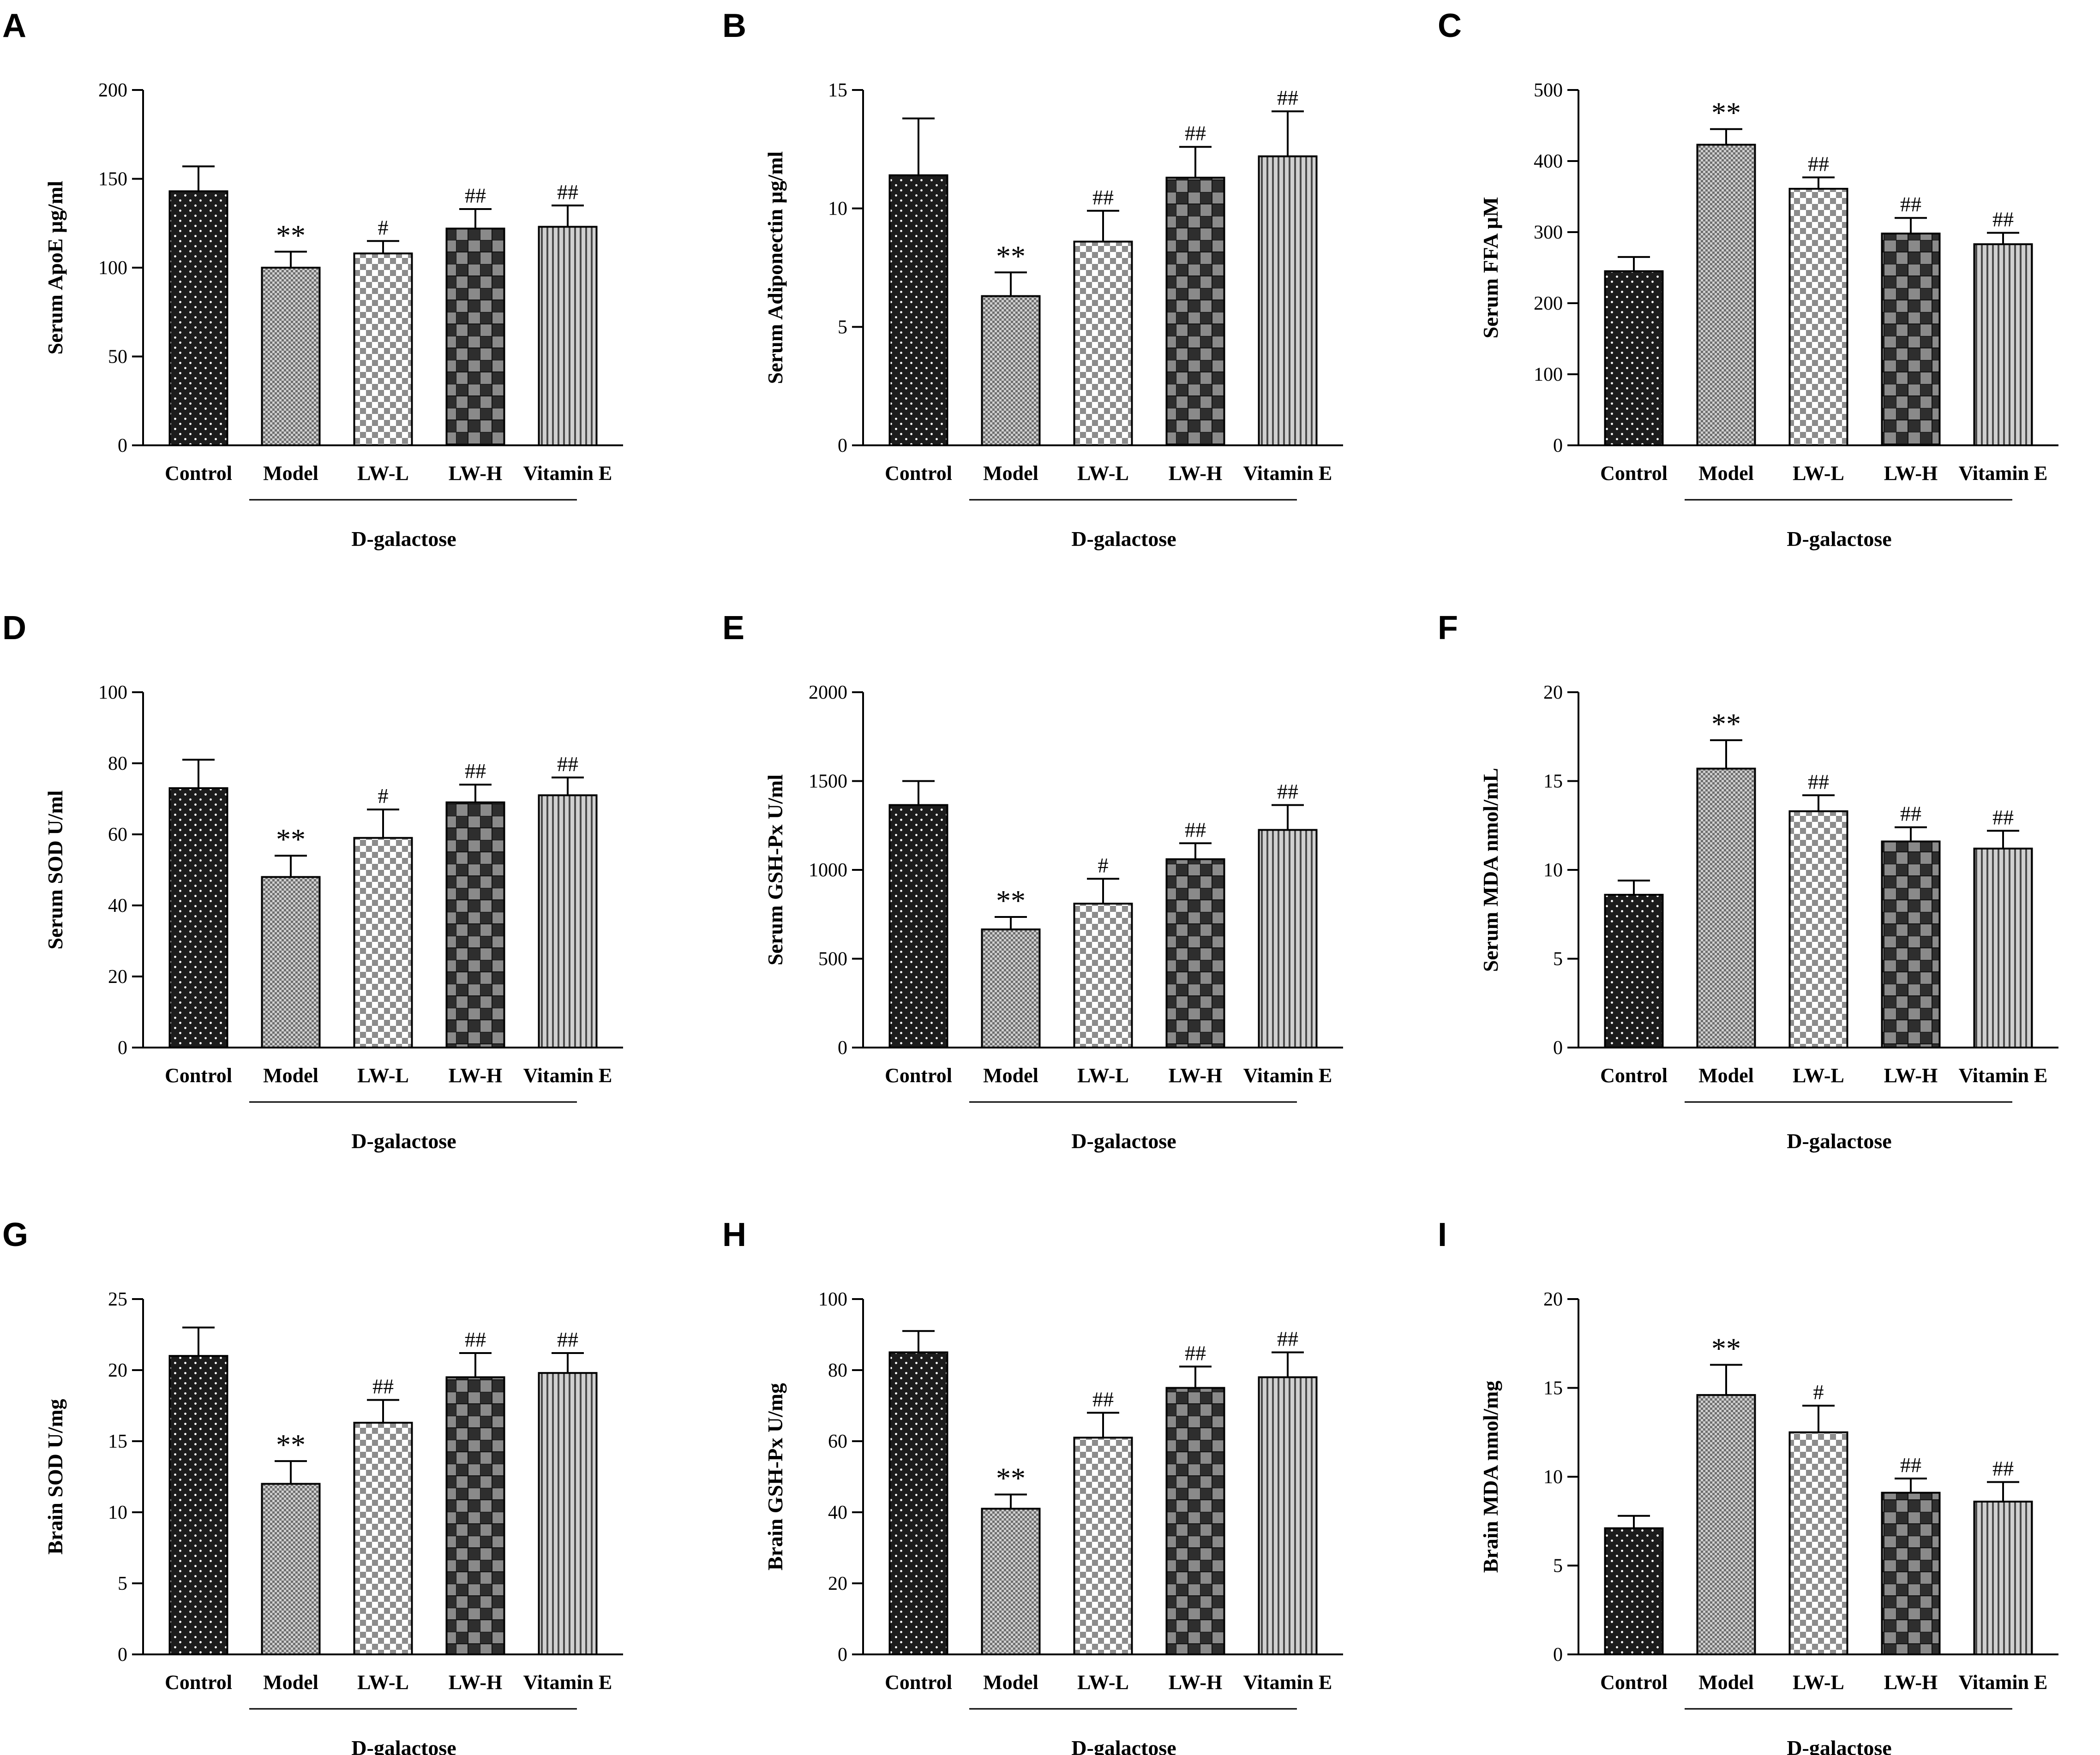 Image resolution: width=2100 pixels, height=1755 pixels. What do you see at coordinates (117, 357) in the screenshot?
I see `y-tick-label: 50` at bounding box center [117, 357].